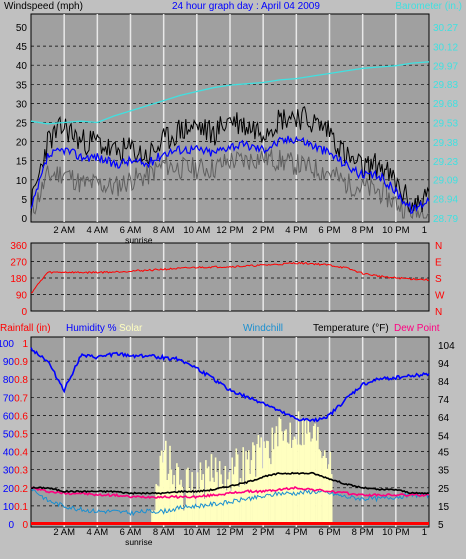 Image resolution: width=466 pixels, height=559 pixels. Describe the element at coordinates (43, 6) in the screenshot. I see `wind-title: Windspeed (mph)` at that location.